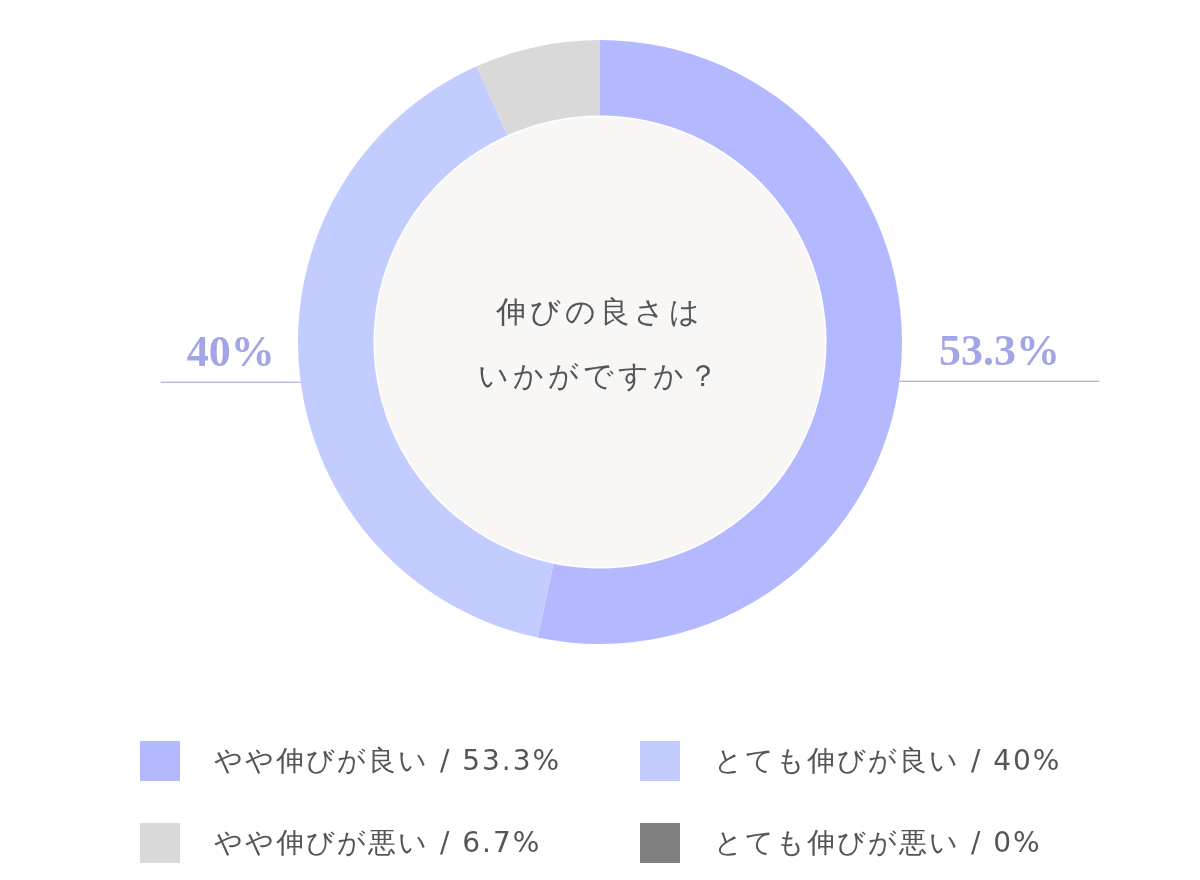  What do you see at coordinates (878, 843) in the screenshot?
I see `legend-label: とても伸びが悪い / 0%` at bounding box center [878, 843].